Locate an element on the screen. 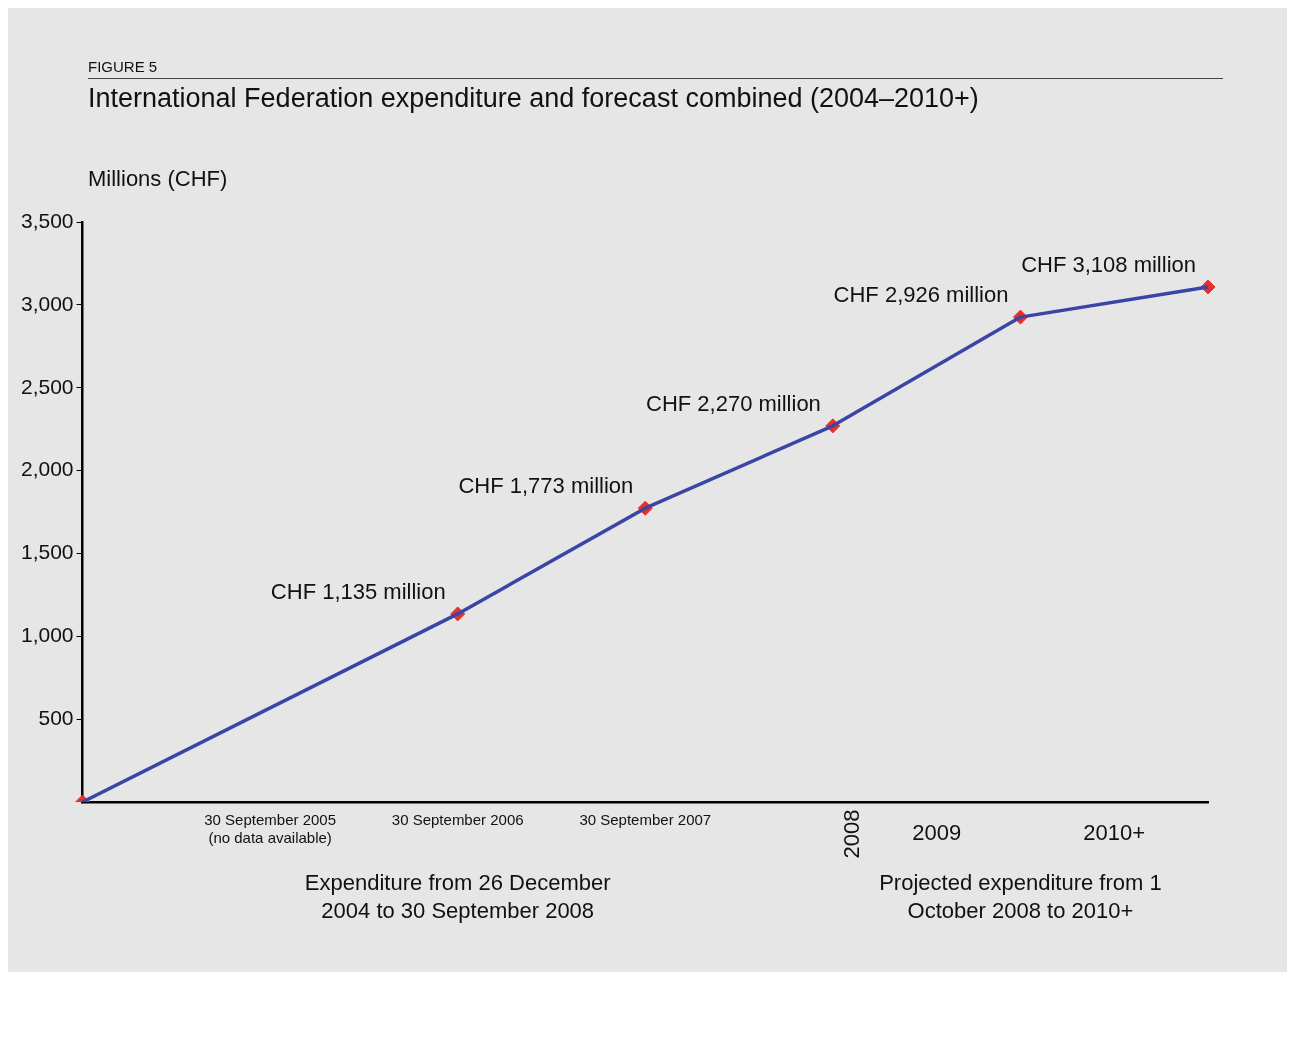 The image size is (1295, 1050). y-tick-label: 500 is located at coordinates (56, 717).